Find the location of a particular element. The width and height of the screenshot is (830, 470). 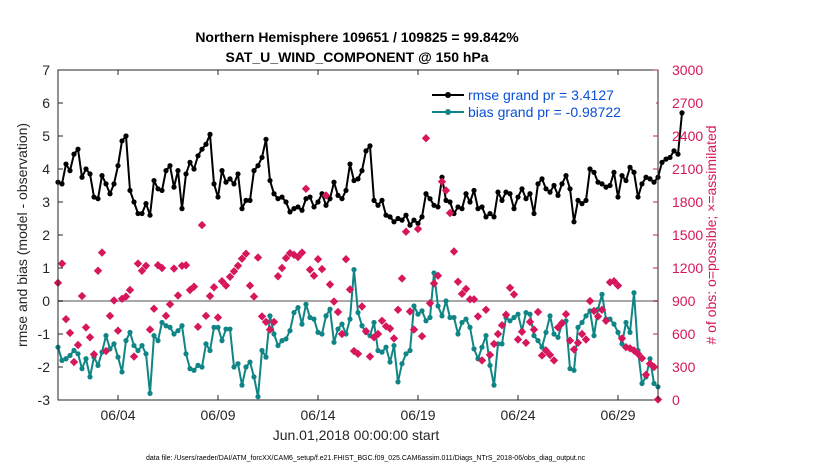

y2-tick-label: 600 is located at coordinates (684, 334).